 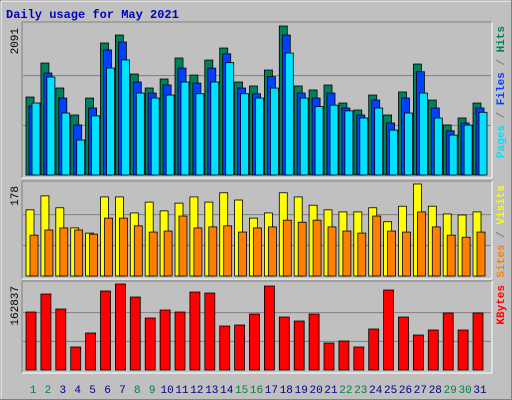 What do you see at coordinates (315, 391) in the screenshot?
I see `x-tick-label: 20` at bounding box center [315, 391].